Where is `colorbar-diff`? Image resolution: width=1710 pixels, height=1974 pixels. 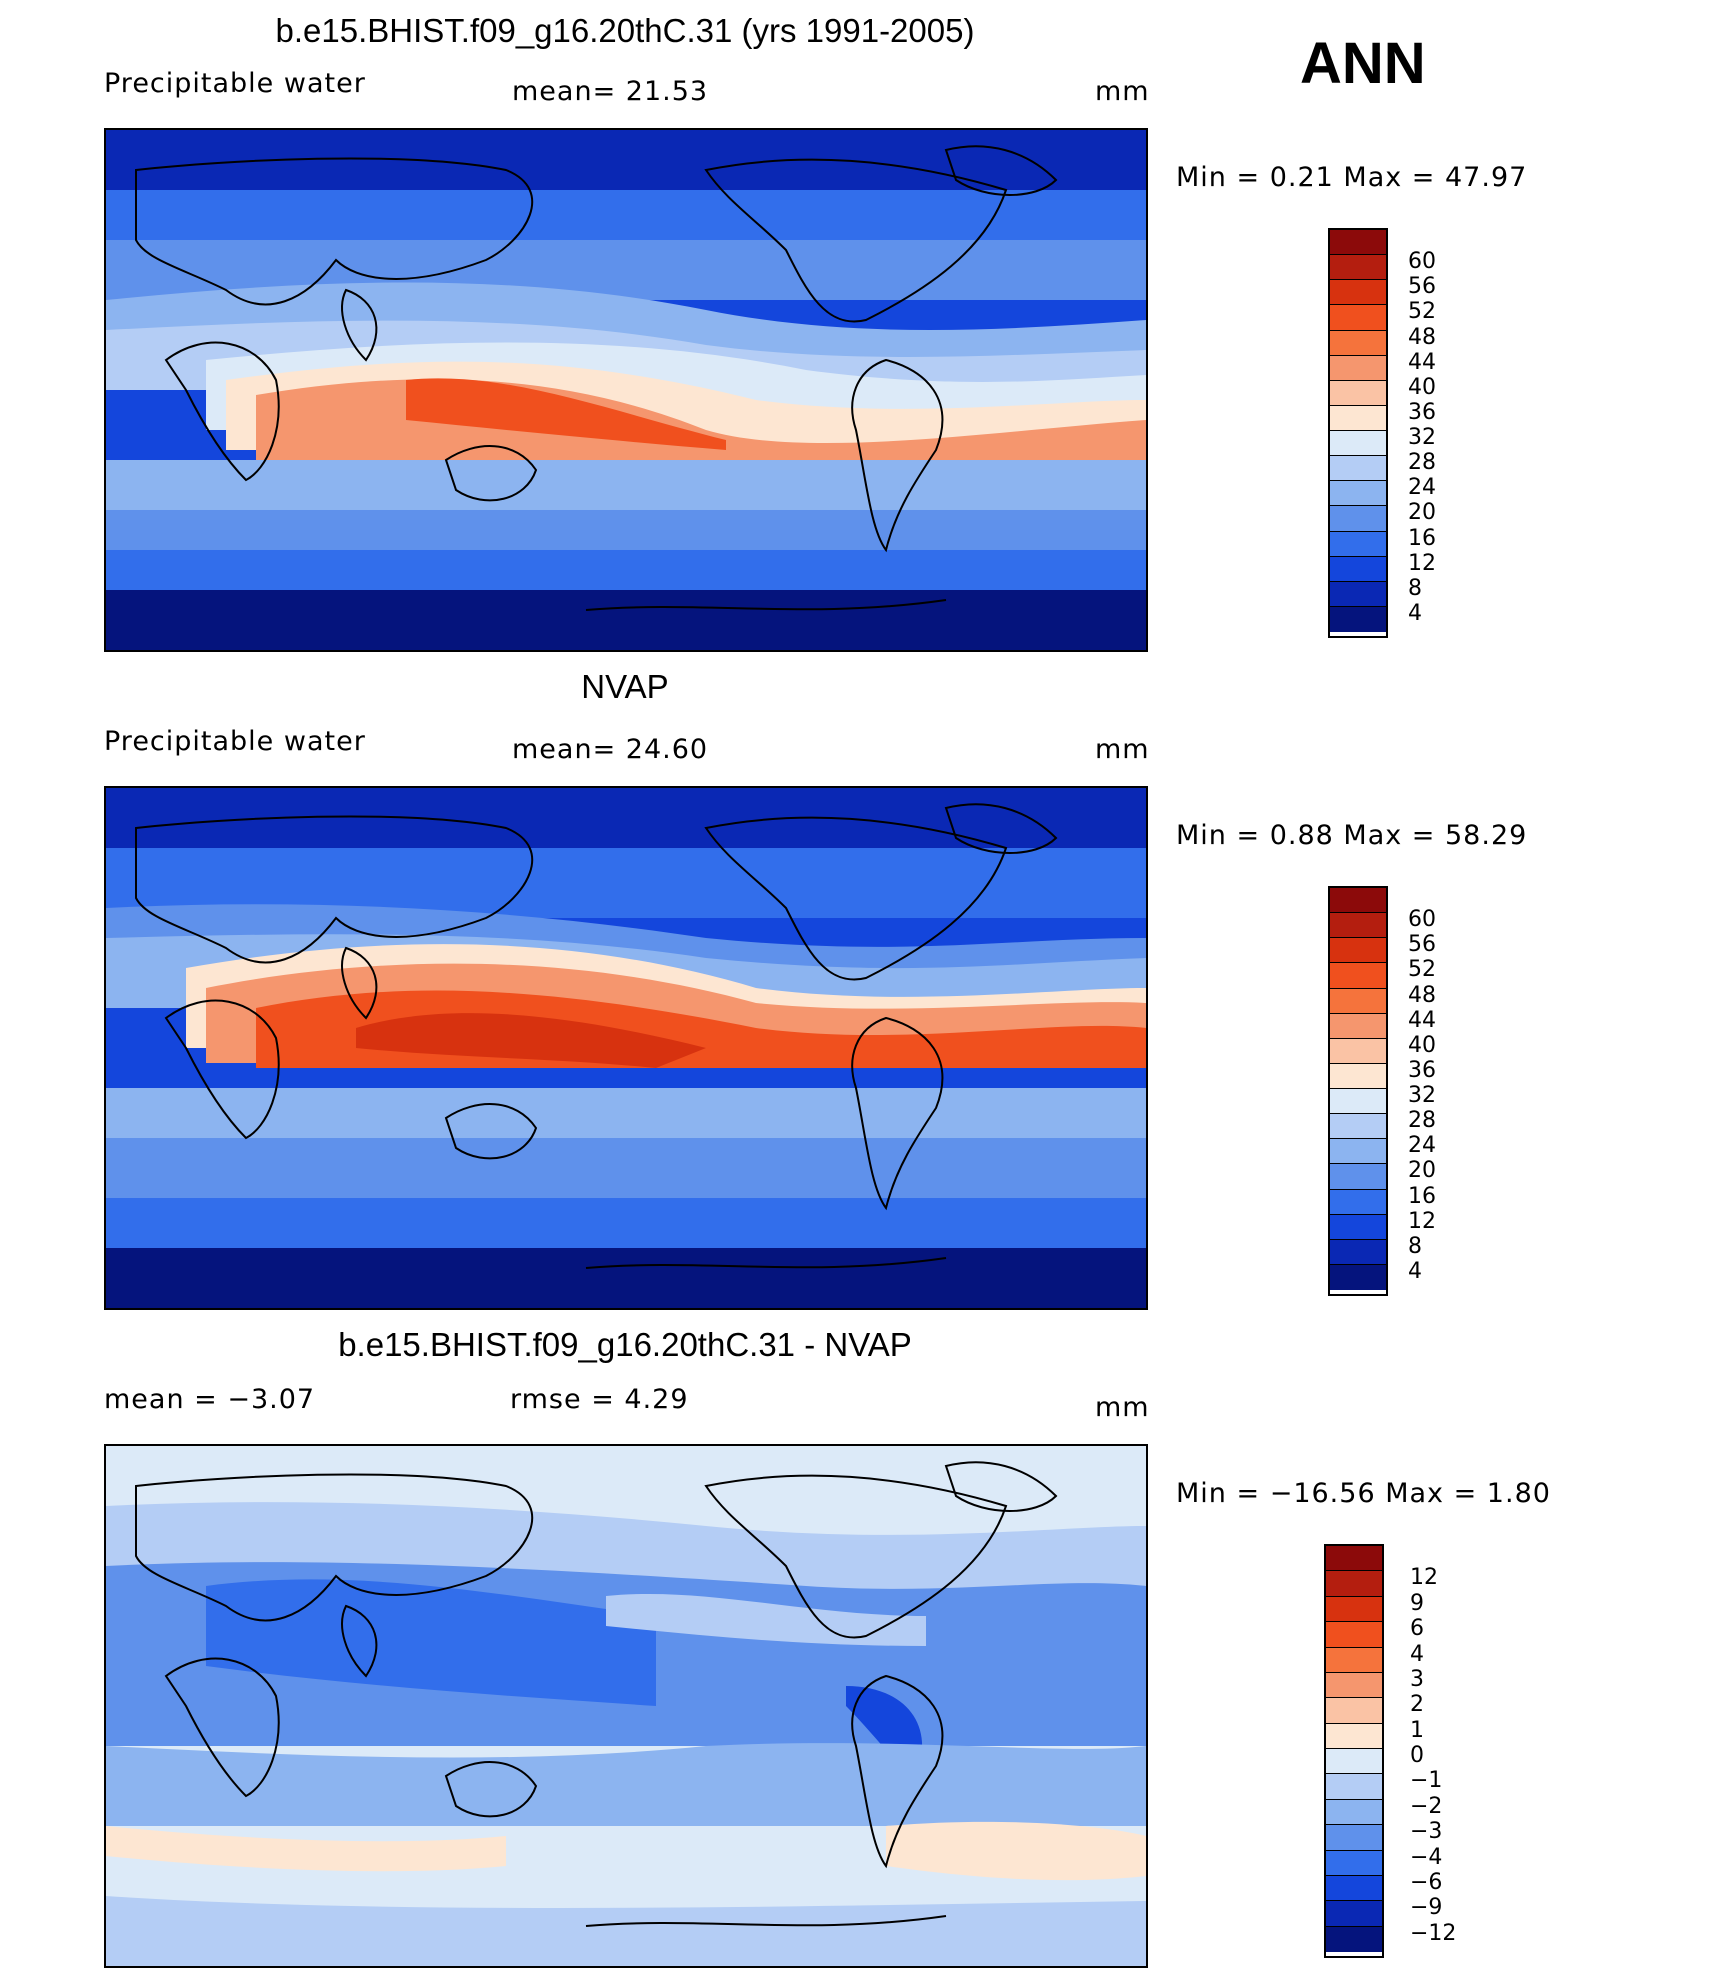 colorbar-diff is located at coordinates (1354, 1751).